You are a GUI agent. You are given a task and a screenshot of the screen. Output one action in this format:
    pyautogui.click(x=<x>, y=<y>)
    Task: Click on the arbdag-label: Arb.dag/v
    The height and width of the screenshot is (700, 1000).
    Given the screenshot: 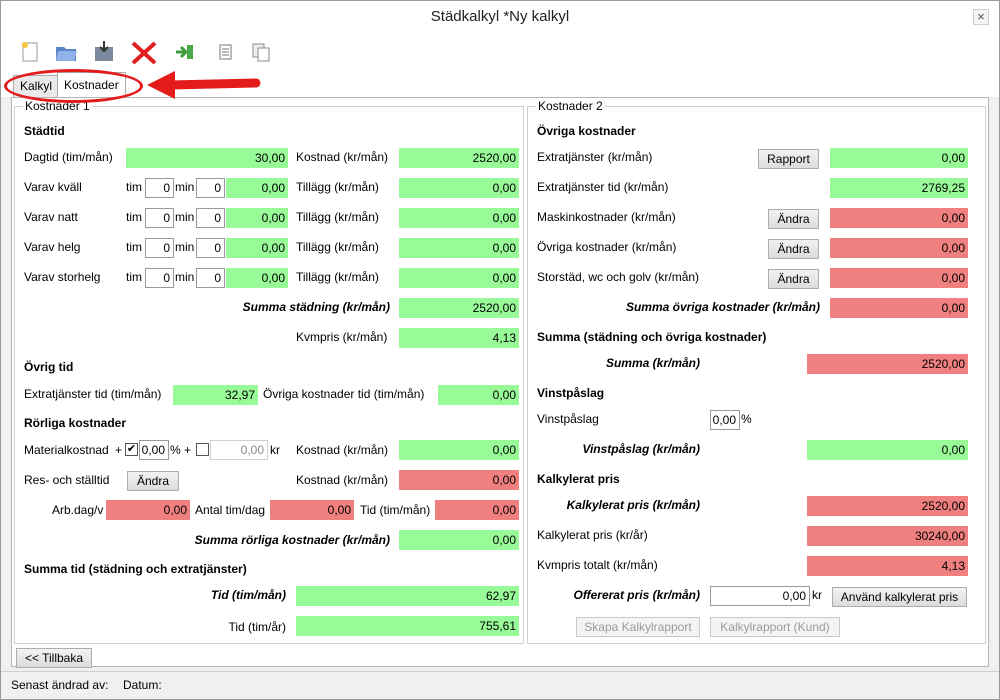 What is the action you would take?
    pyautogui.click(x=78, y=510)
    